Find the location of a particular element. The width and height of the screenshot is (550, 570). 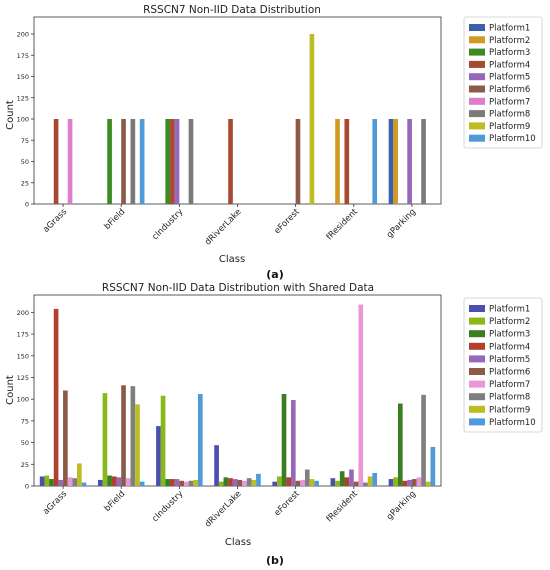

y-tick-label: 100 is located at coordinates (23, 400).